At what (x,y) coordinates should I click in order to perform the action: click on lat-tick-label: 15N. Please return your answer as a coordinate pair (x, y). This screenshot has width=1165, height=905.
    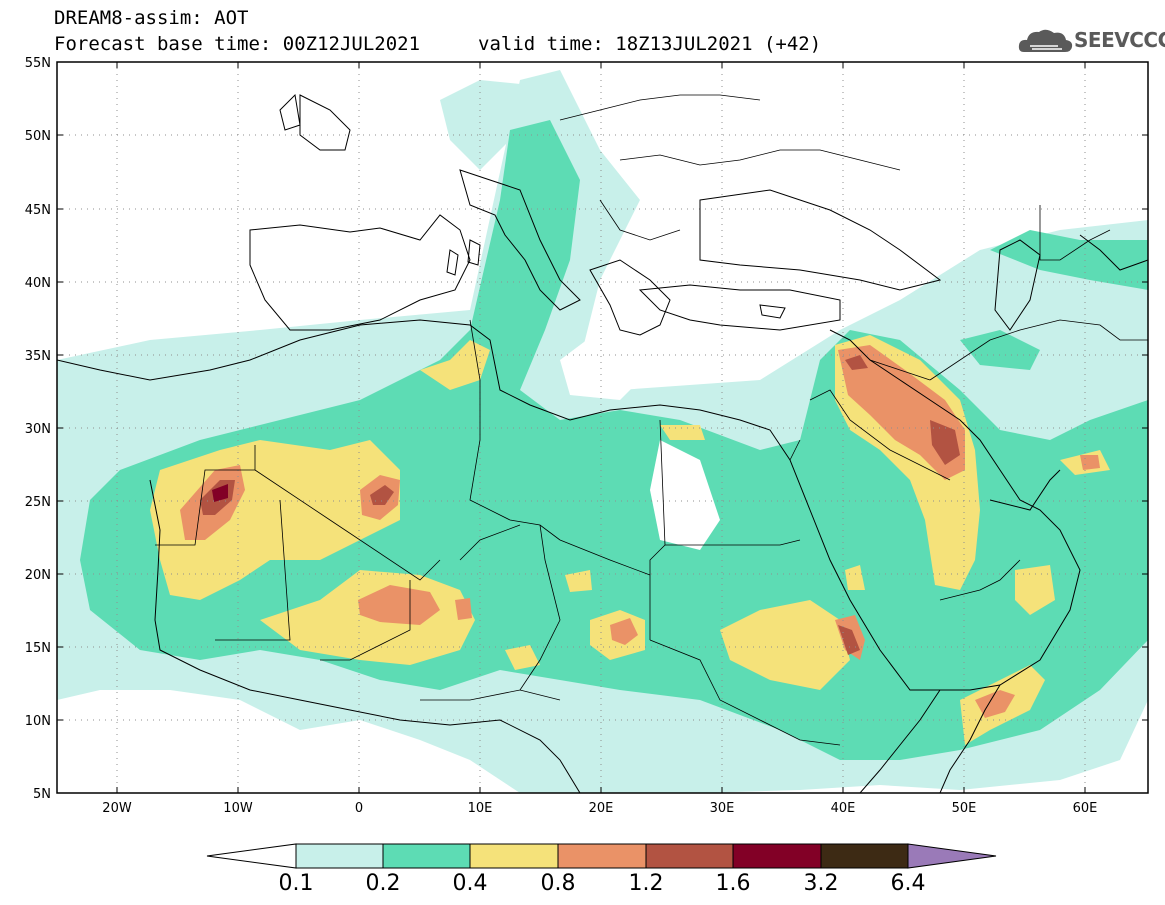
    Looking at the image, I should click on (38, 648).